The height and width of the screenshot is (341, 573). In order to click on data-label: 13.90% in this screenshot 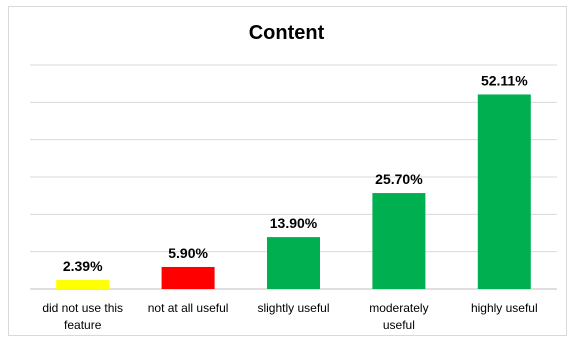, I will do `click(294, 223)`.